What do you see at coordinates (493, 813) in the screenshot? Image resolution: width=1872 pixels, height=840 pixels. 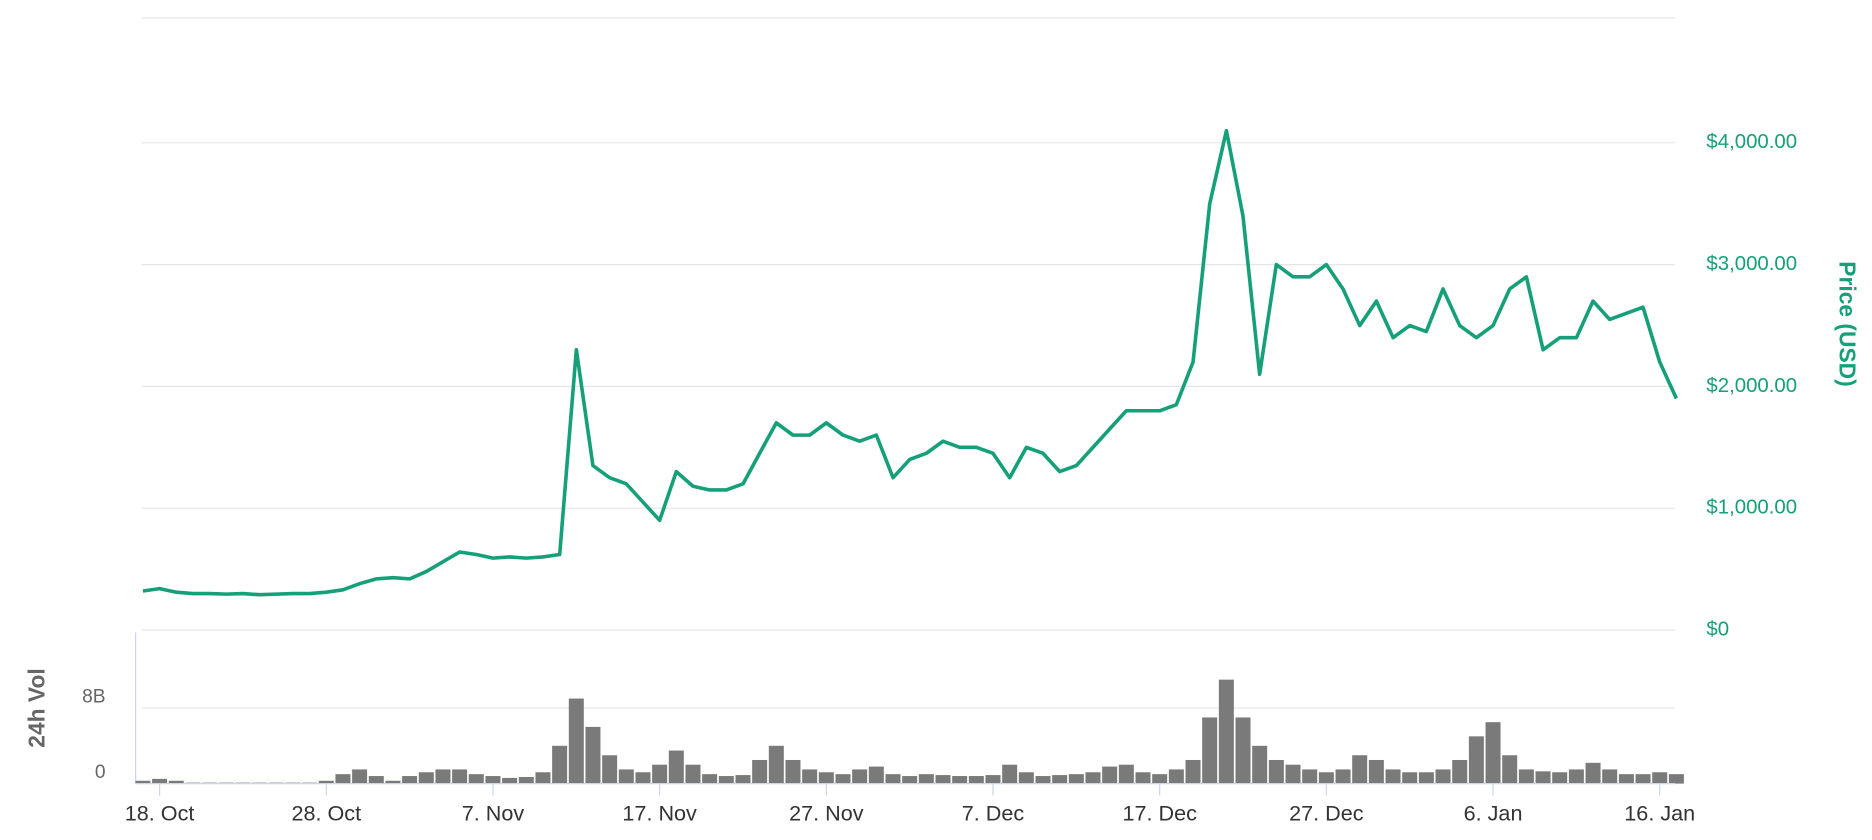 I see `x-tick-label: 7. Nov` at bounding box center [493, 813].